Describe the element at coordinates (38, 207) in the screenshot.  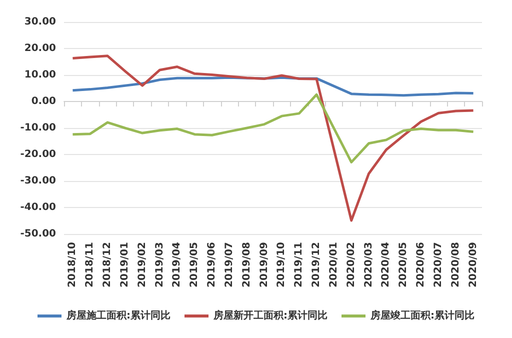
I see `y-tick-label: -40.00` at that location.